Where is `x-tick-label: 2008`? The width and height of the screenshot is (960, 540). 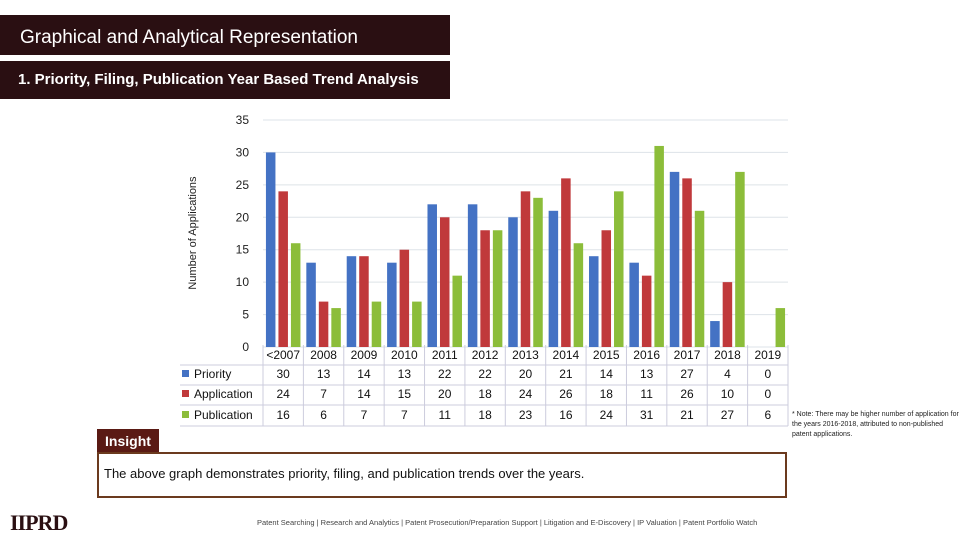 x-tick-label: 2008 is located at coordinates (323, 355).